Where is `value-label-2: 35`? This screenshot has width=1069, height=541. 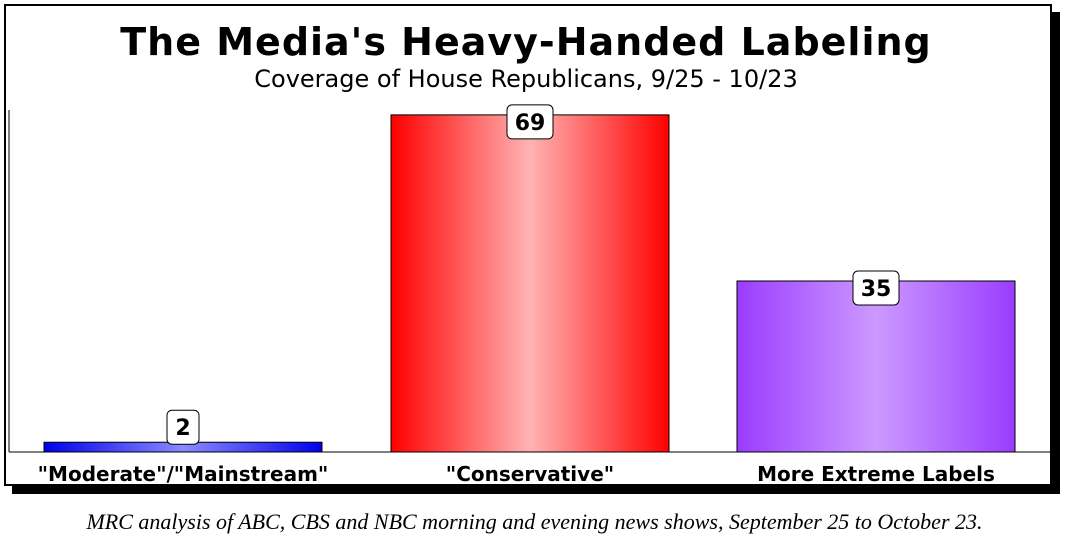 value-label-2: 35 is located at coordinates (876, 289).